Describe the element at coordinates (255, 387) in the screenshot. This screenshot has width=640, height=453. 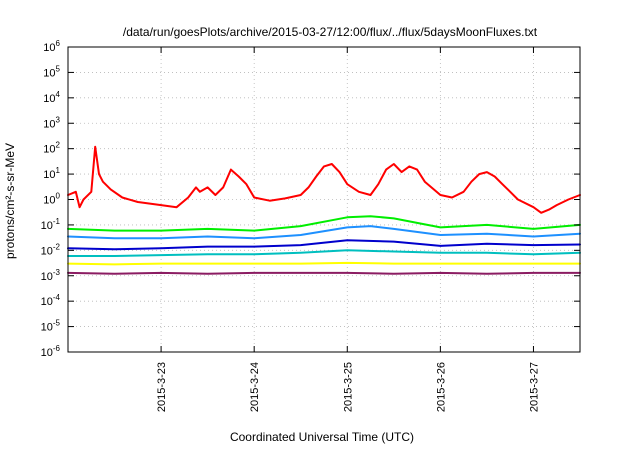
I see `x-tick-label: 2015-3-24` at that location.